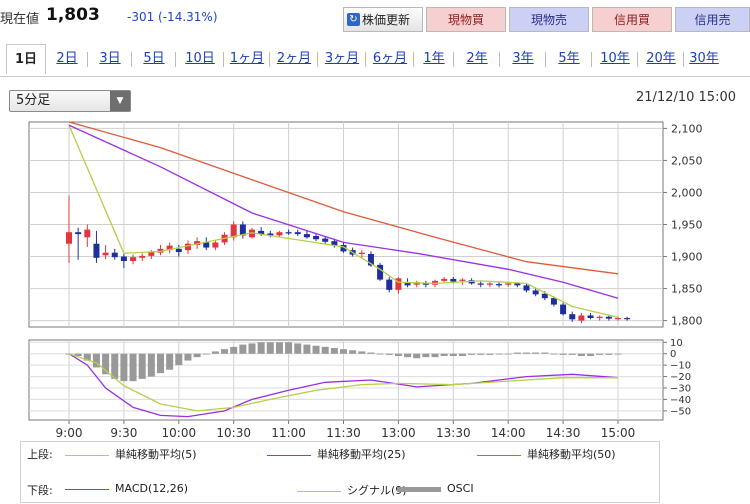 Image resolution: width=750 pixels, height=504 pixels. I want to click on price-y-tick-label: 1,850, so click(687, 289).